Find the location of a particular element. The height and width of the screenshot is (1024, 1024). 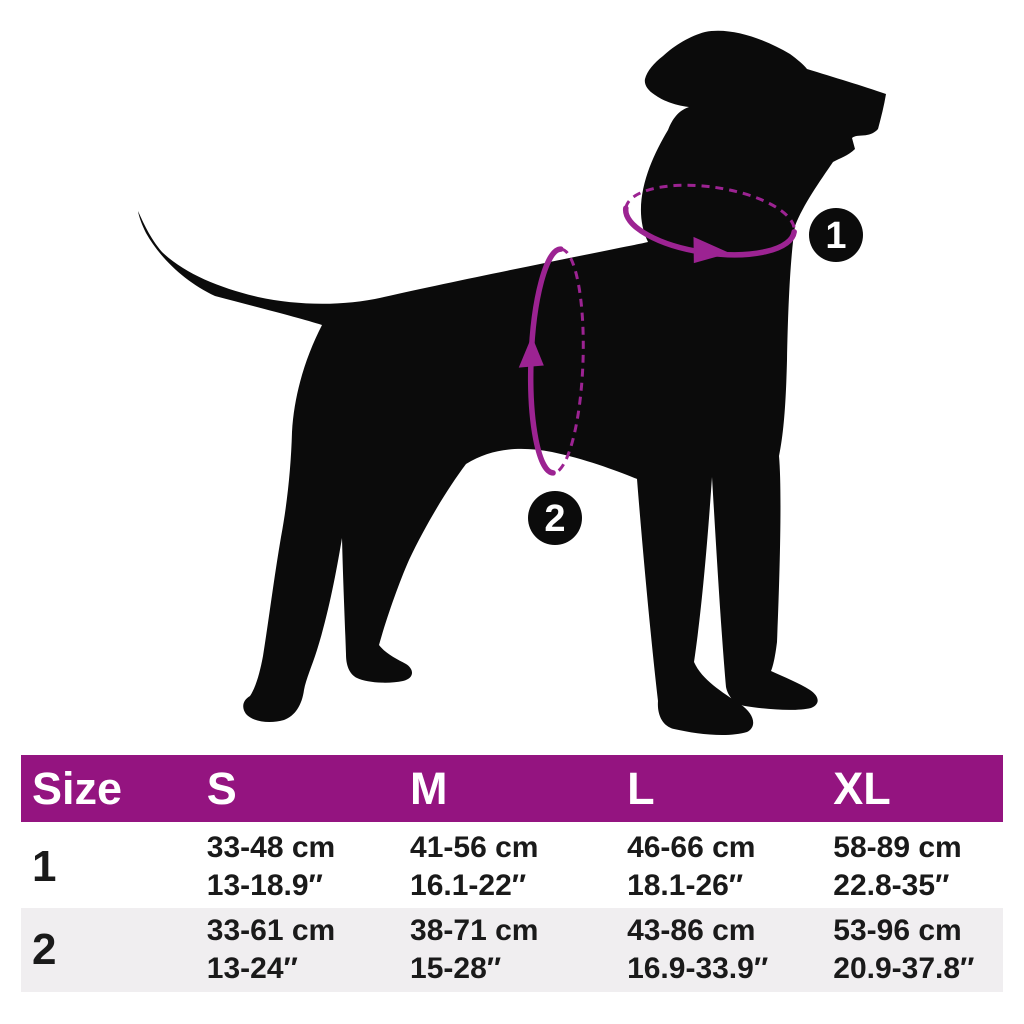

chest-girth-arrowhead-icon is located at coordinates (531, 352).